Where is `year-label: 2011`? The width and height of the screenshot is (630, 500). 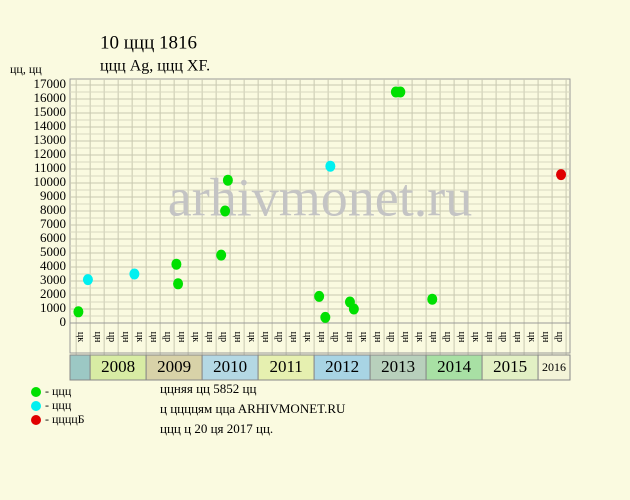
year-label: 2011 is located at coordinates (285, 366).